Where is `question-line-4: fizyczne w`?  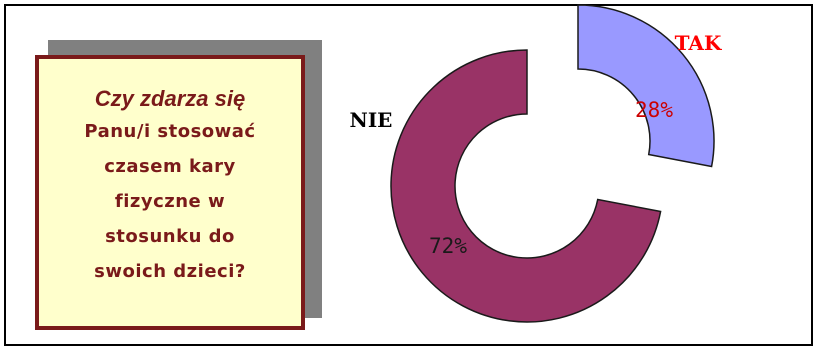 question-line-4: fizyczne w is located at coordinates (170, 201).